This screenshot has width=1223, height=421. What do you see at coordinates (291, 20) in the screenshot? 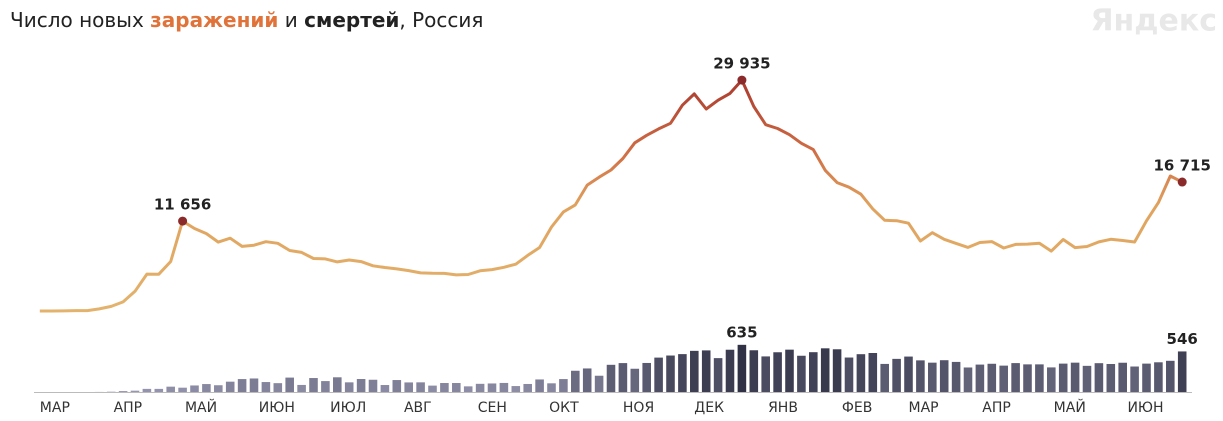
I see `title-part: и` at bounding box center [291, 20].